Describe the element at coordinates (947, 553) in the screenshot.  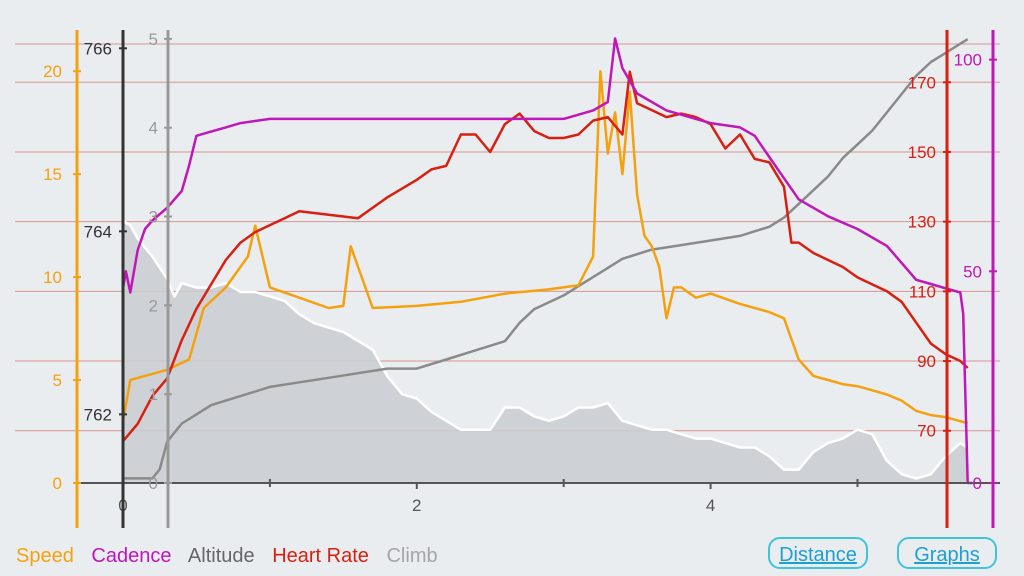
I see `graphs-button: Graphs` at that location.